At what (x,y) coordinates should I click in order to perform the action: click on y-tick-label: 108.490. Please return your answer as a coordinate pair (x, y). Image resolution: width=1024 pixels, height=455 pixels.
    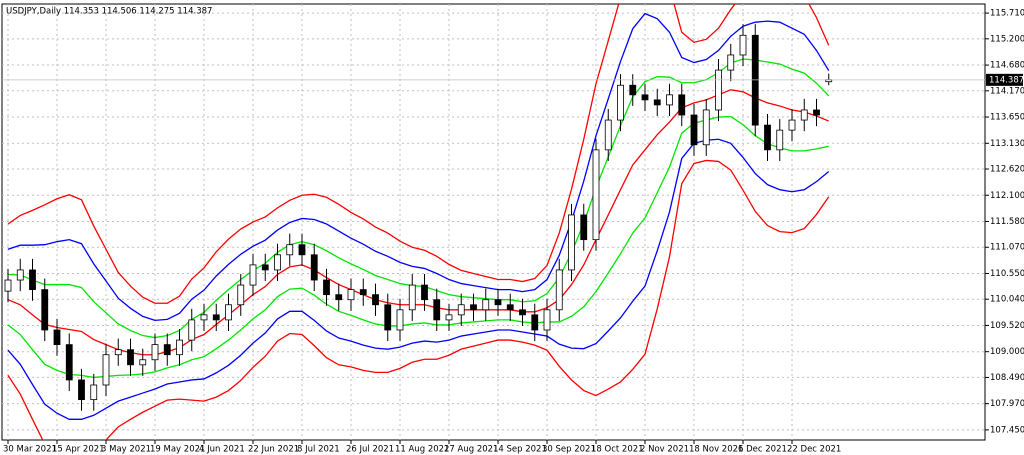
    Looking at the image, I should click on (1007, 378).